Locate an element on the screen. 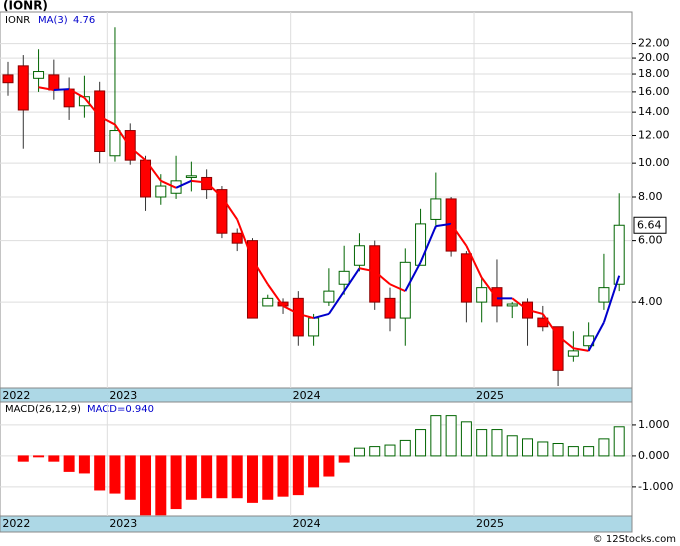 Image resolution: width=680 pixels, height=546 pixels. price-tag-label: 6.64 is located at coordinates (649, 224).